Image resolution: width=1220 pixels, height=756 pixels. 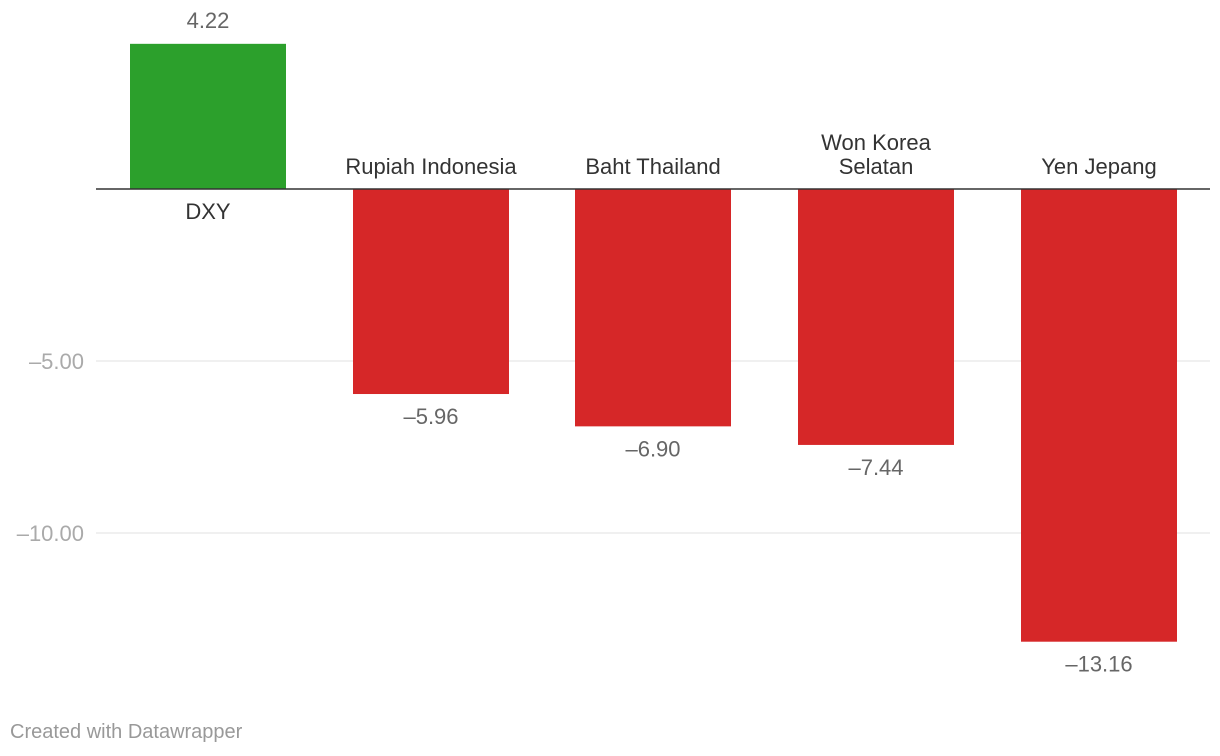 What do you see at coordinates (1098, 664) in the screenshot?
I see `value-label: –13.16` at bounding box center [1098, 664].